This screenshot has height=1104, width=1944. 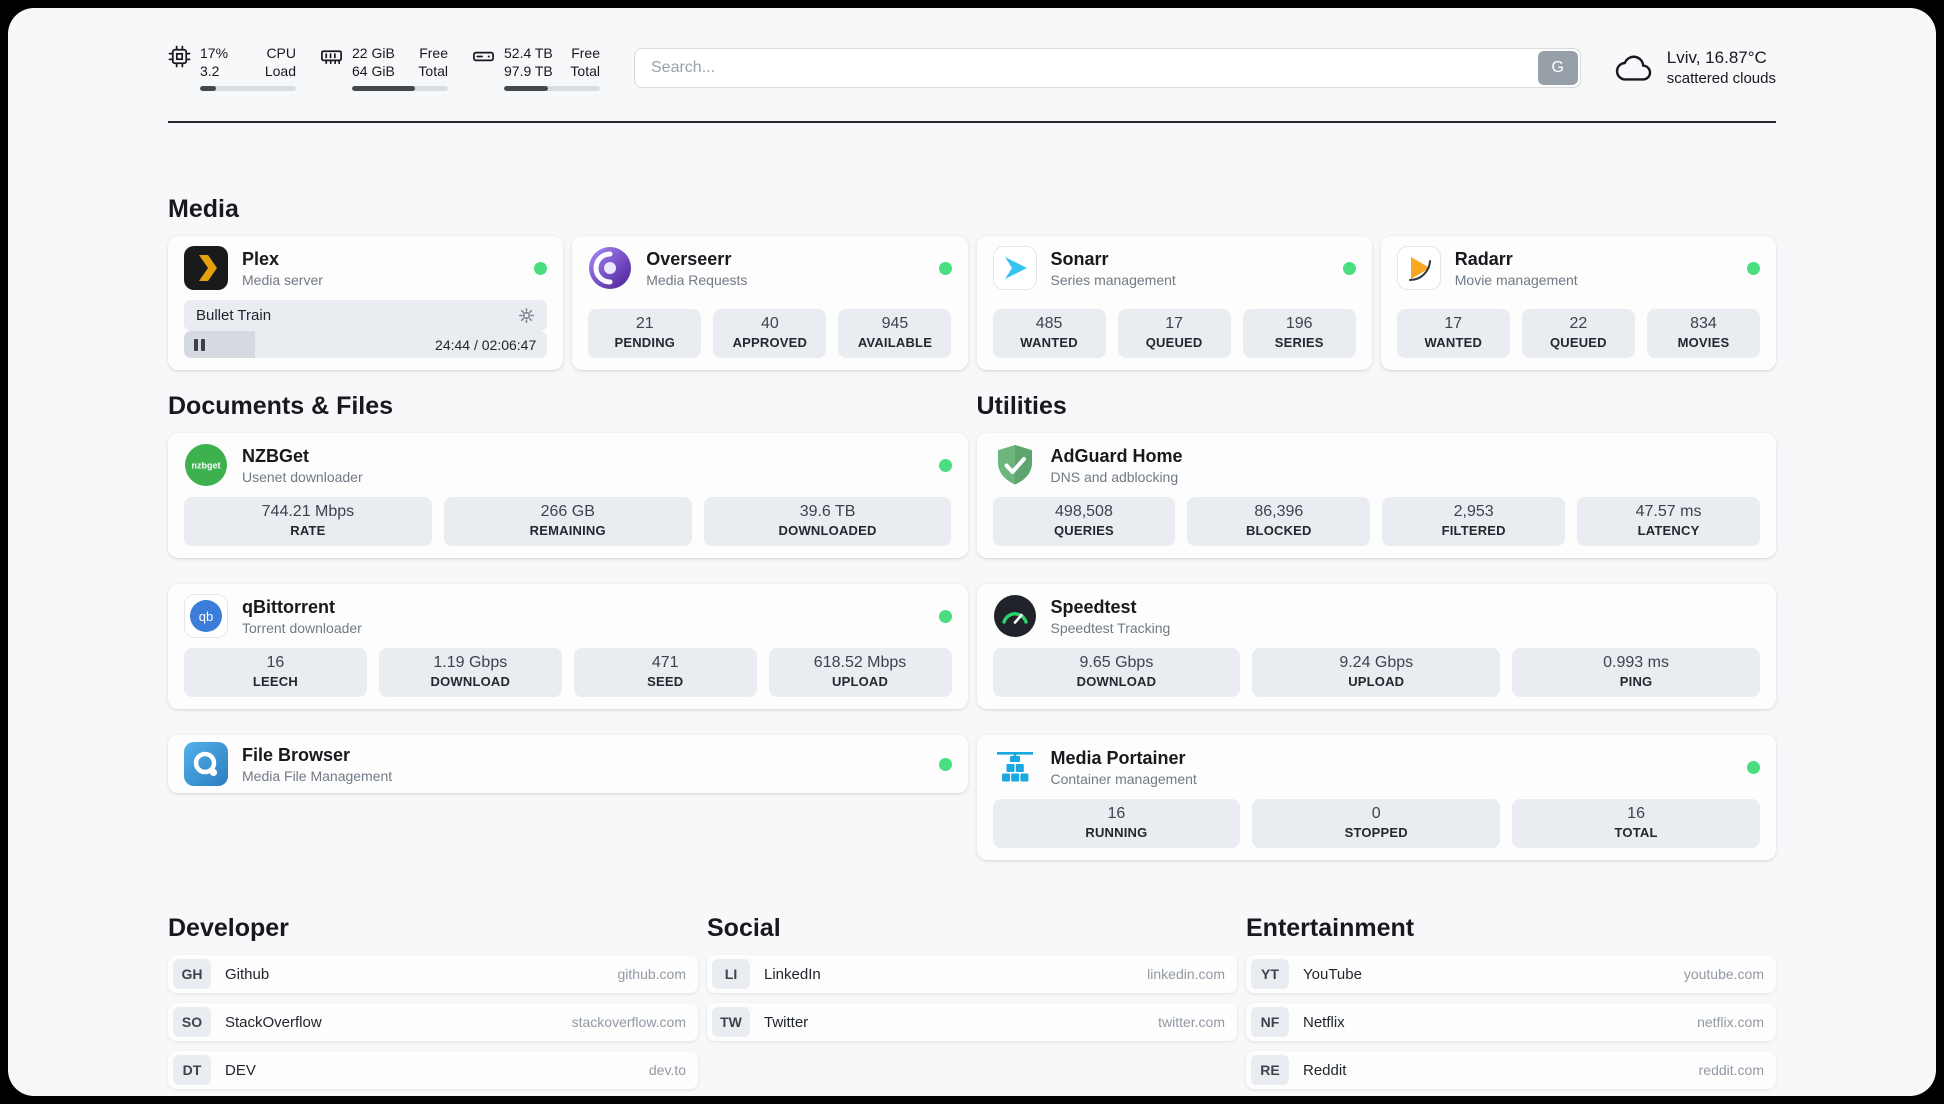 I want to click on bookmark-name: Twitter, so click(x=786, y=1022).